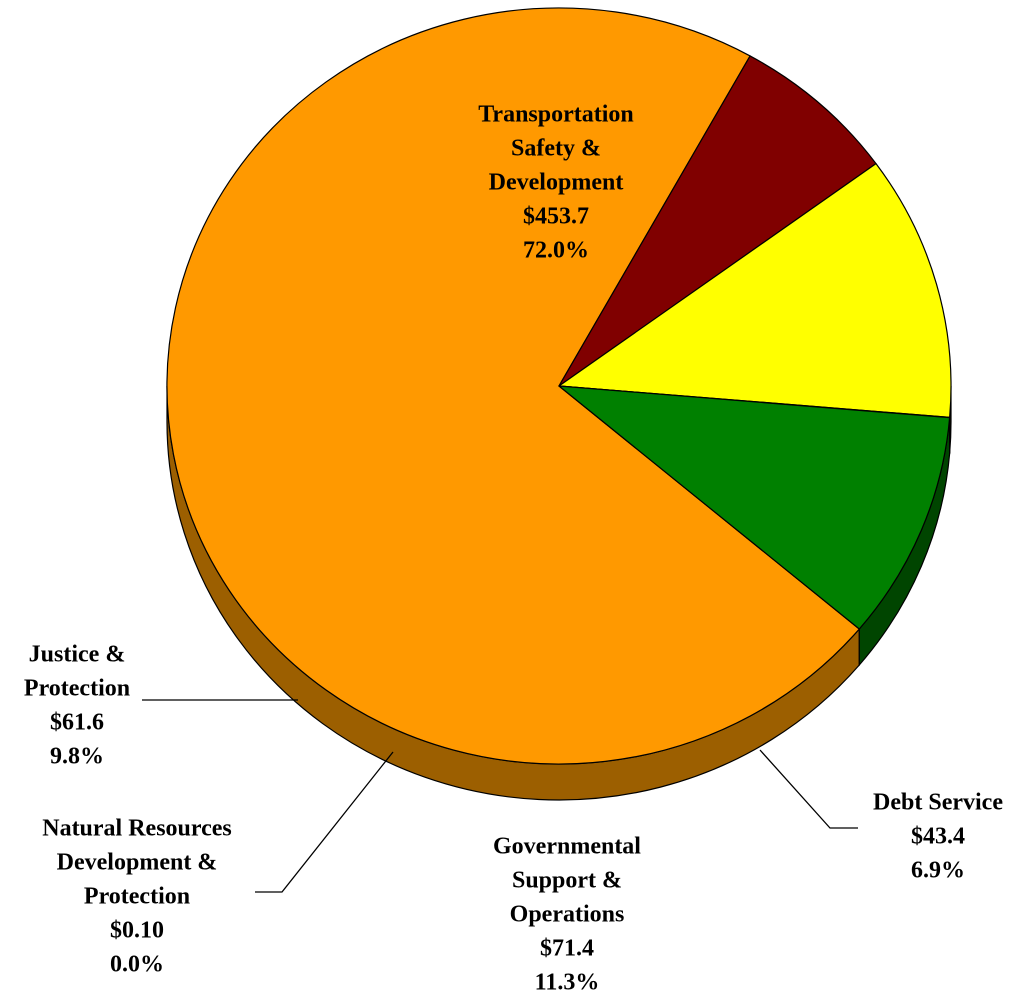  Describe the element at coordinates (567, 847) in the screenshot. I see `category-label-governmental: Governmental` at that location.